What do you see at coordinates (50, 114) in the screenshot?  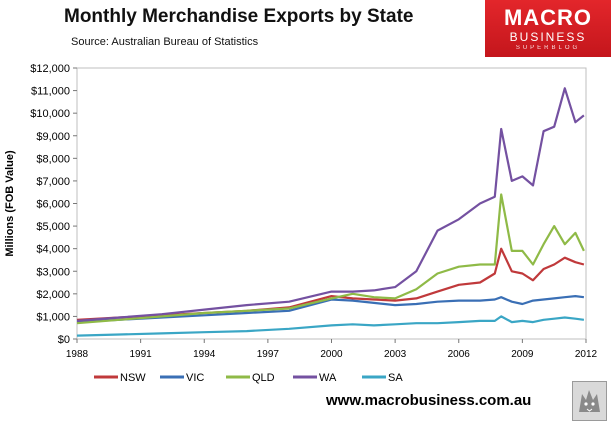 I see `y-tick-label: $10,000` at bounding box center [50, 114].